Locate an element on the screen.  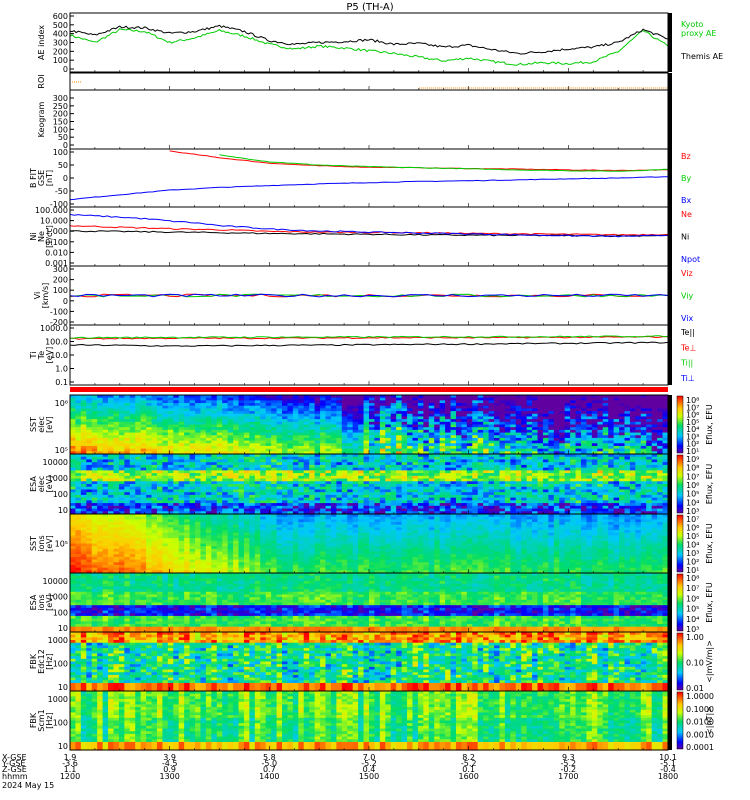
legend-entry: Ne is located at coordinates (686, 214).